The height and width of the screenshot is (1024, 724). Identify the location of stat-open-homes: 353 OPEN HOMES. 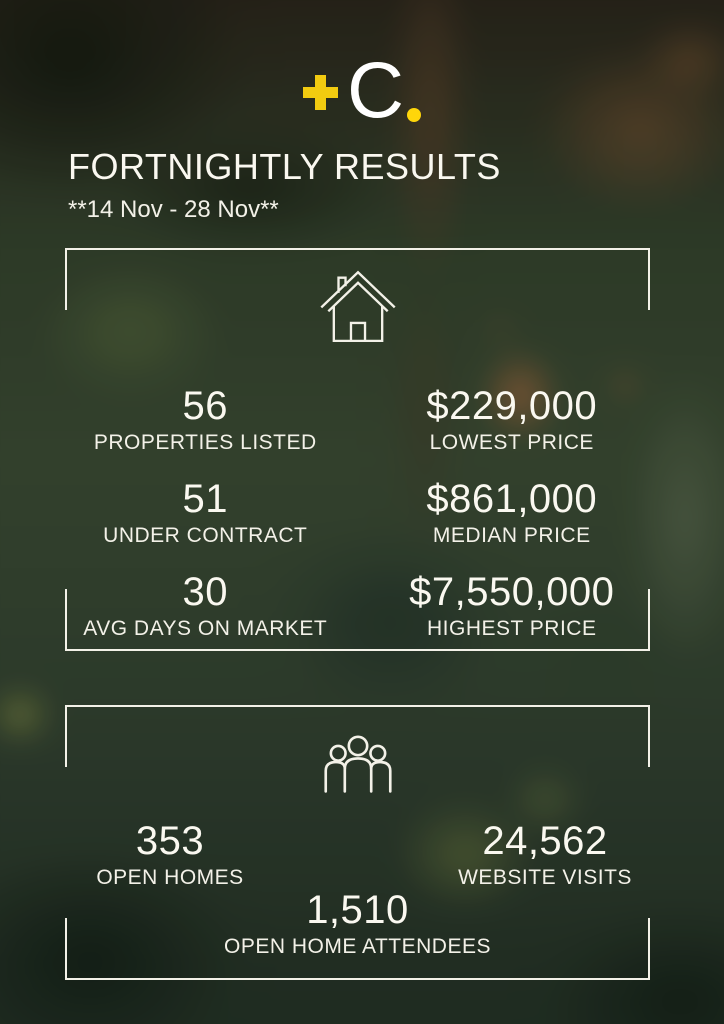
(170, 854).